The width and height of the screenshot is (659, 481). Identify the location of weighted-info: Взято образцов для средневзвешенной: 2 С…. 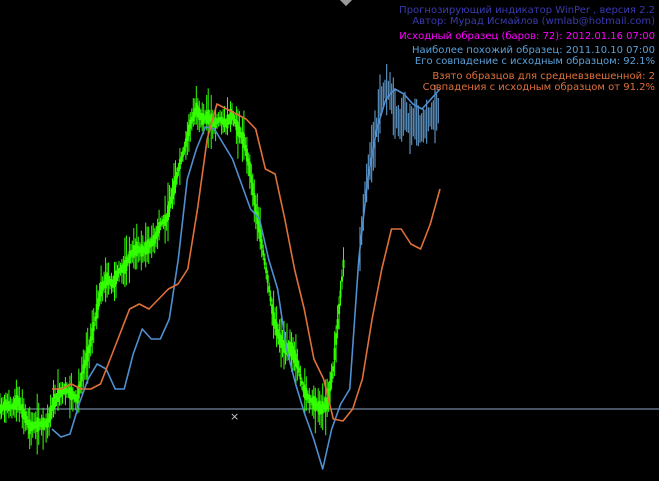
(539, 82).